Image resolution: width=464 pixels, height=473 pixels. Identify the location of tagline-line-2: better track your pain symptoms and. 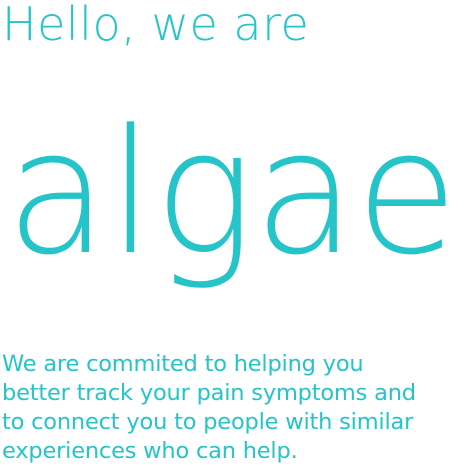
(209, 393).